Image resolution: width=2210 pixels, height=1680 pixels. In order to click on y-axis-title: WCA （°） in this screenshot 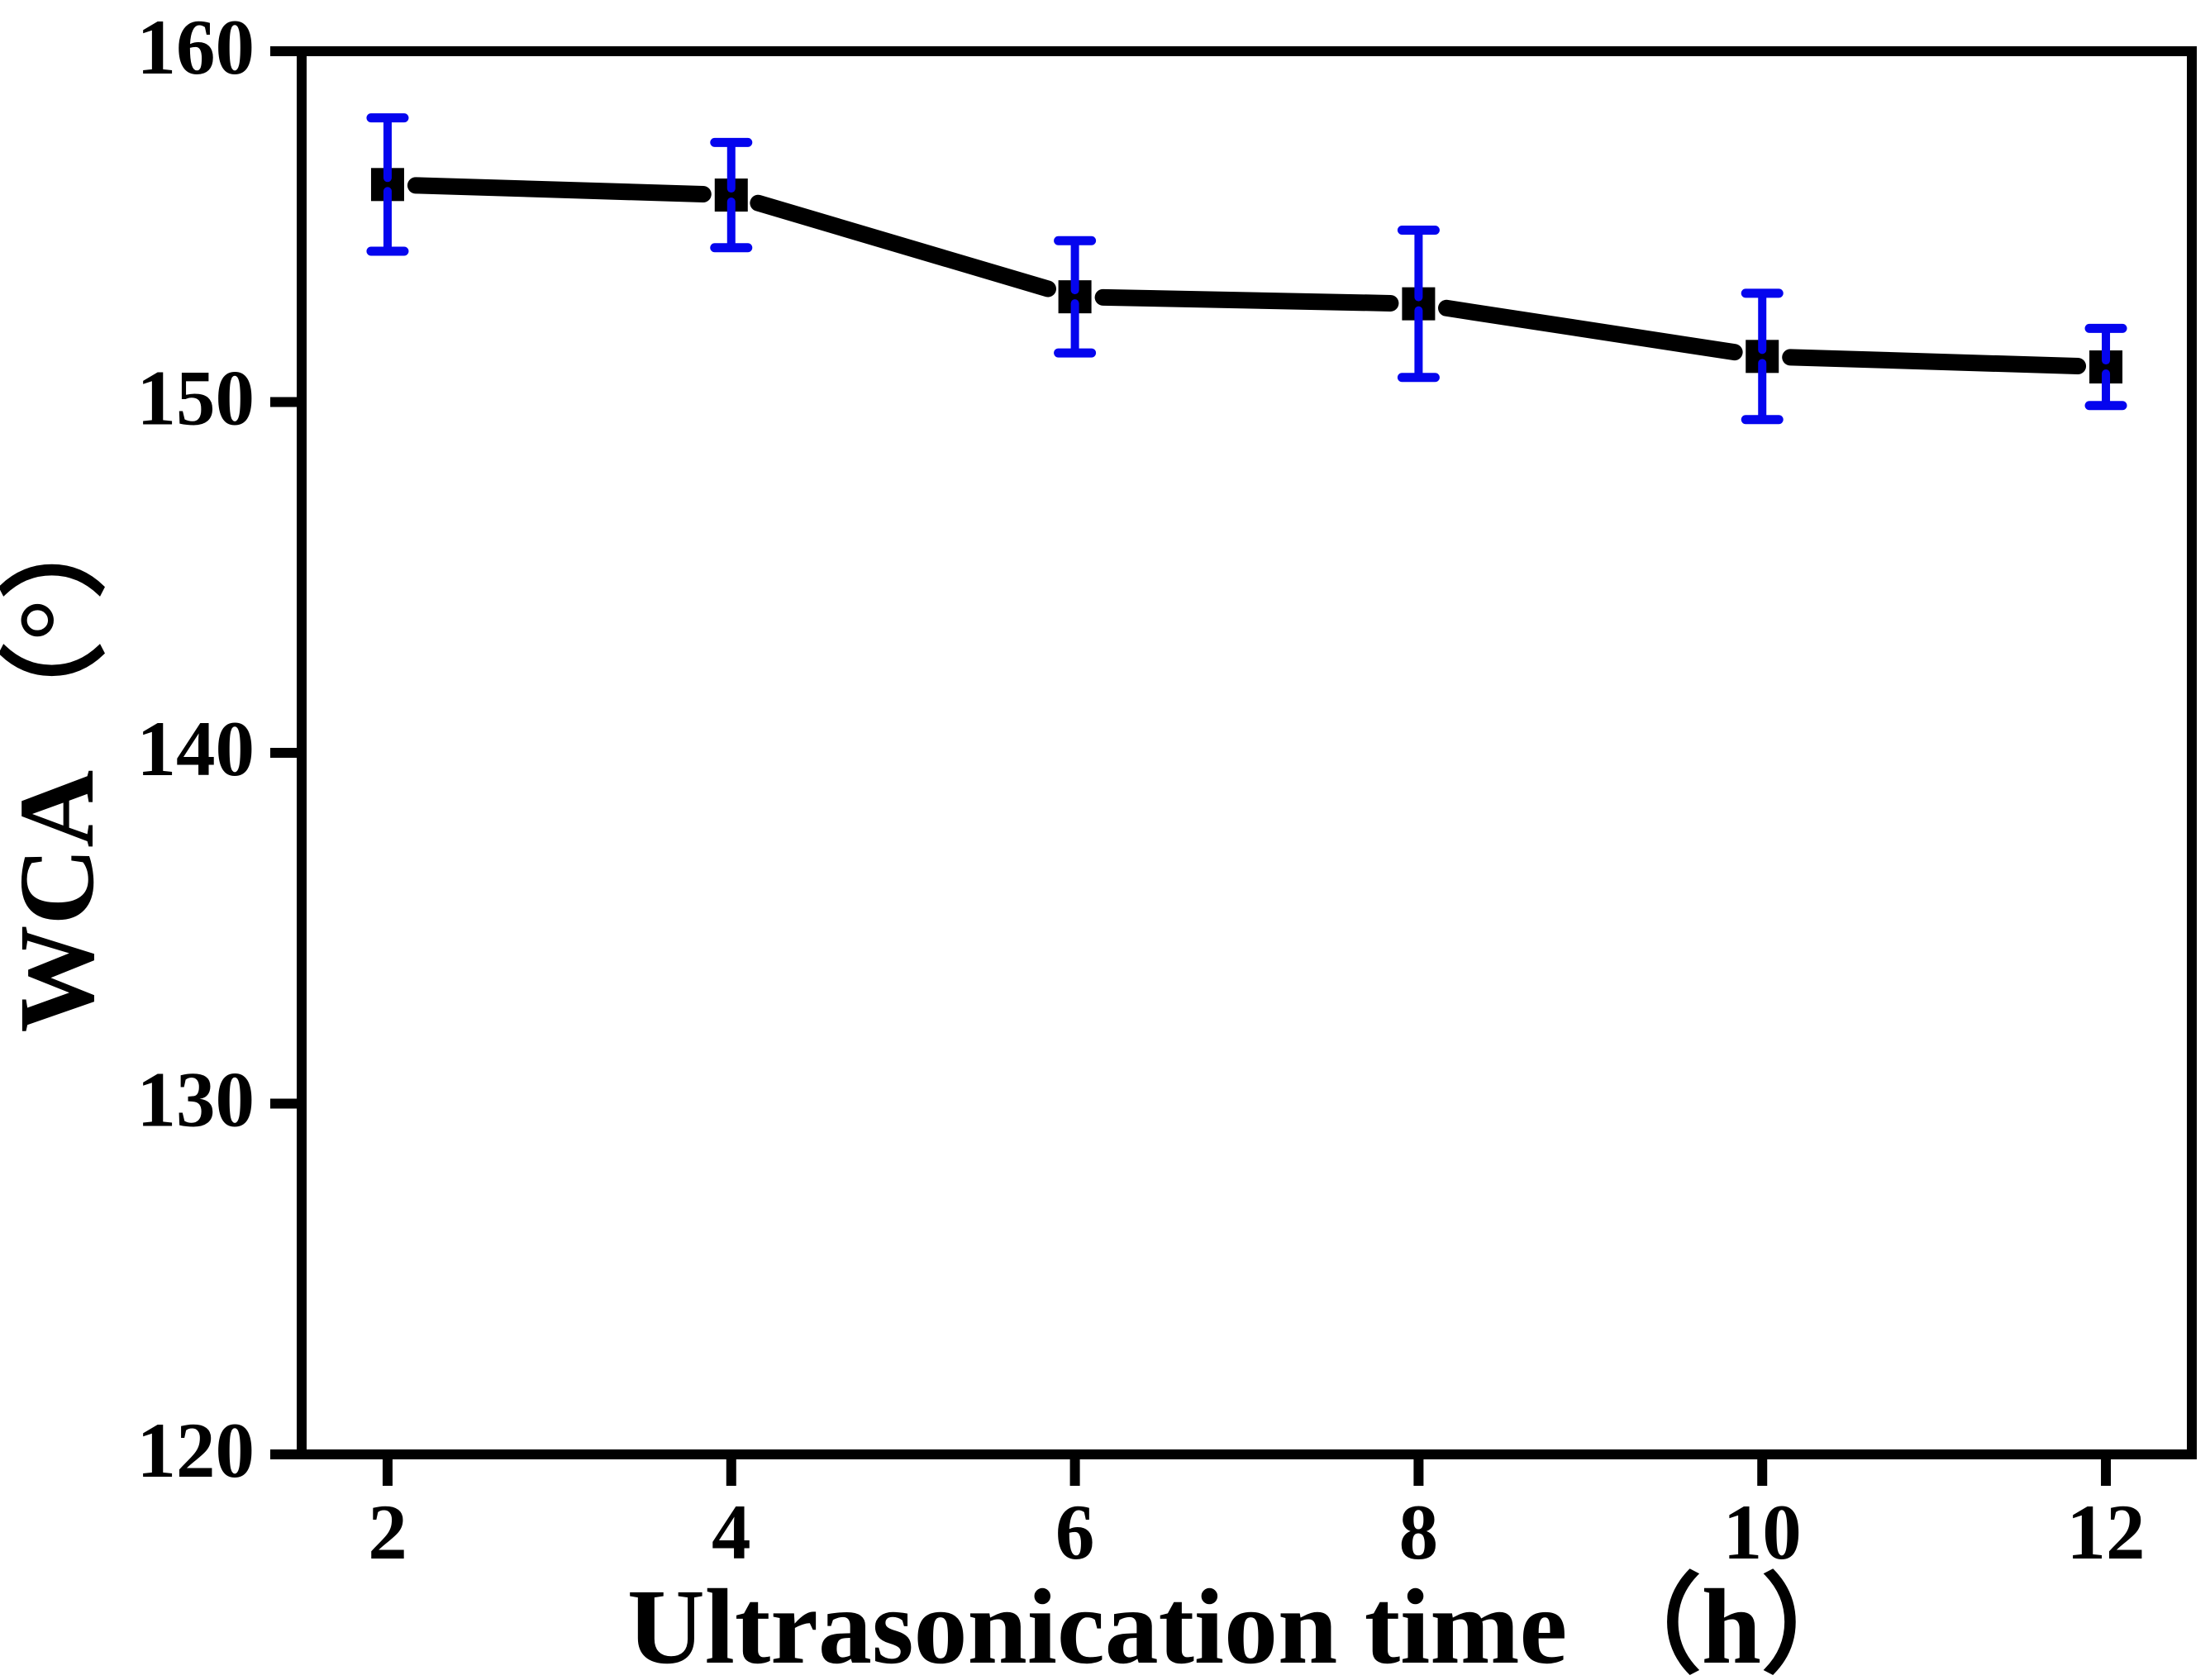, I will do `click(58, 761)`.